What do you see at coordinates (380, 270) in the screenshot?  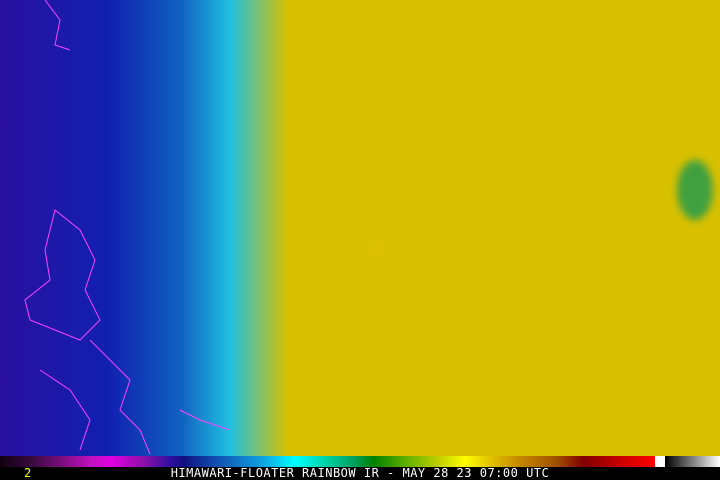 I see `eyewall-red` at bounding box center [380, 270].